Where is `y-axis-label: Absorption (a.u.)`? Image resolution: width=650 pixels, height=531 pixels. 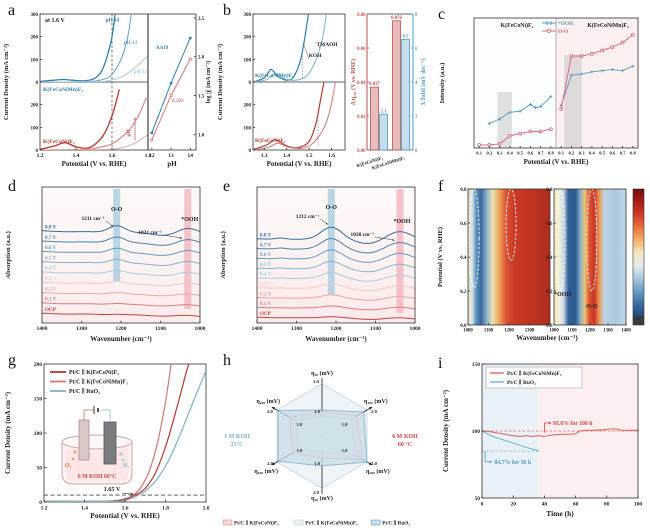
y-axis-label: Absorption (a.u.) is located at coordinates (223, 255).